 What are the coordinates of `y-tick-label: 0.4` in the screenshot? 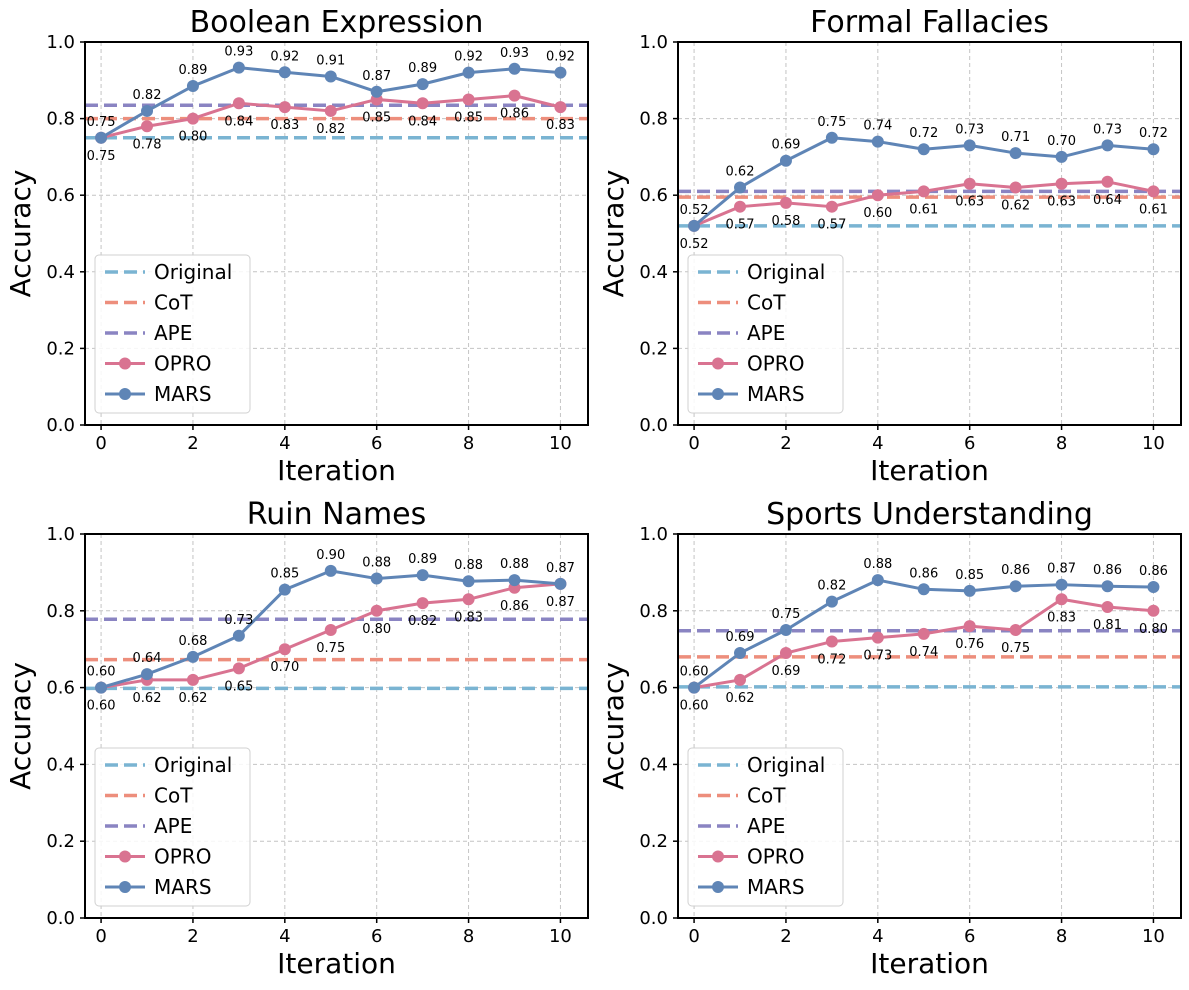 It's located at (60, 272).